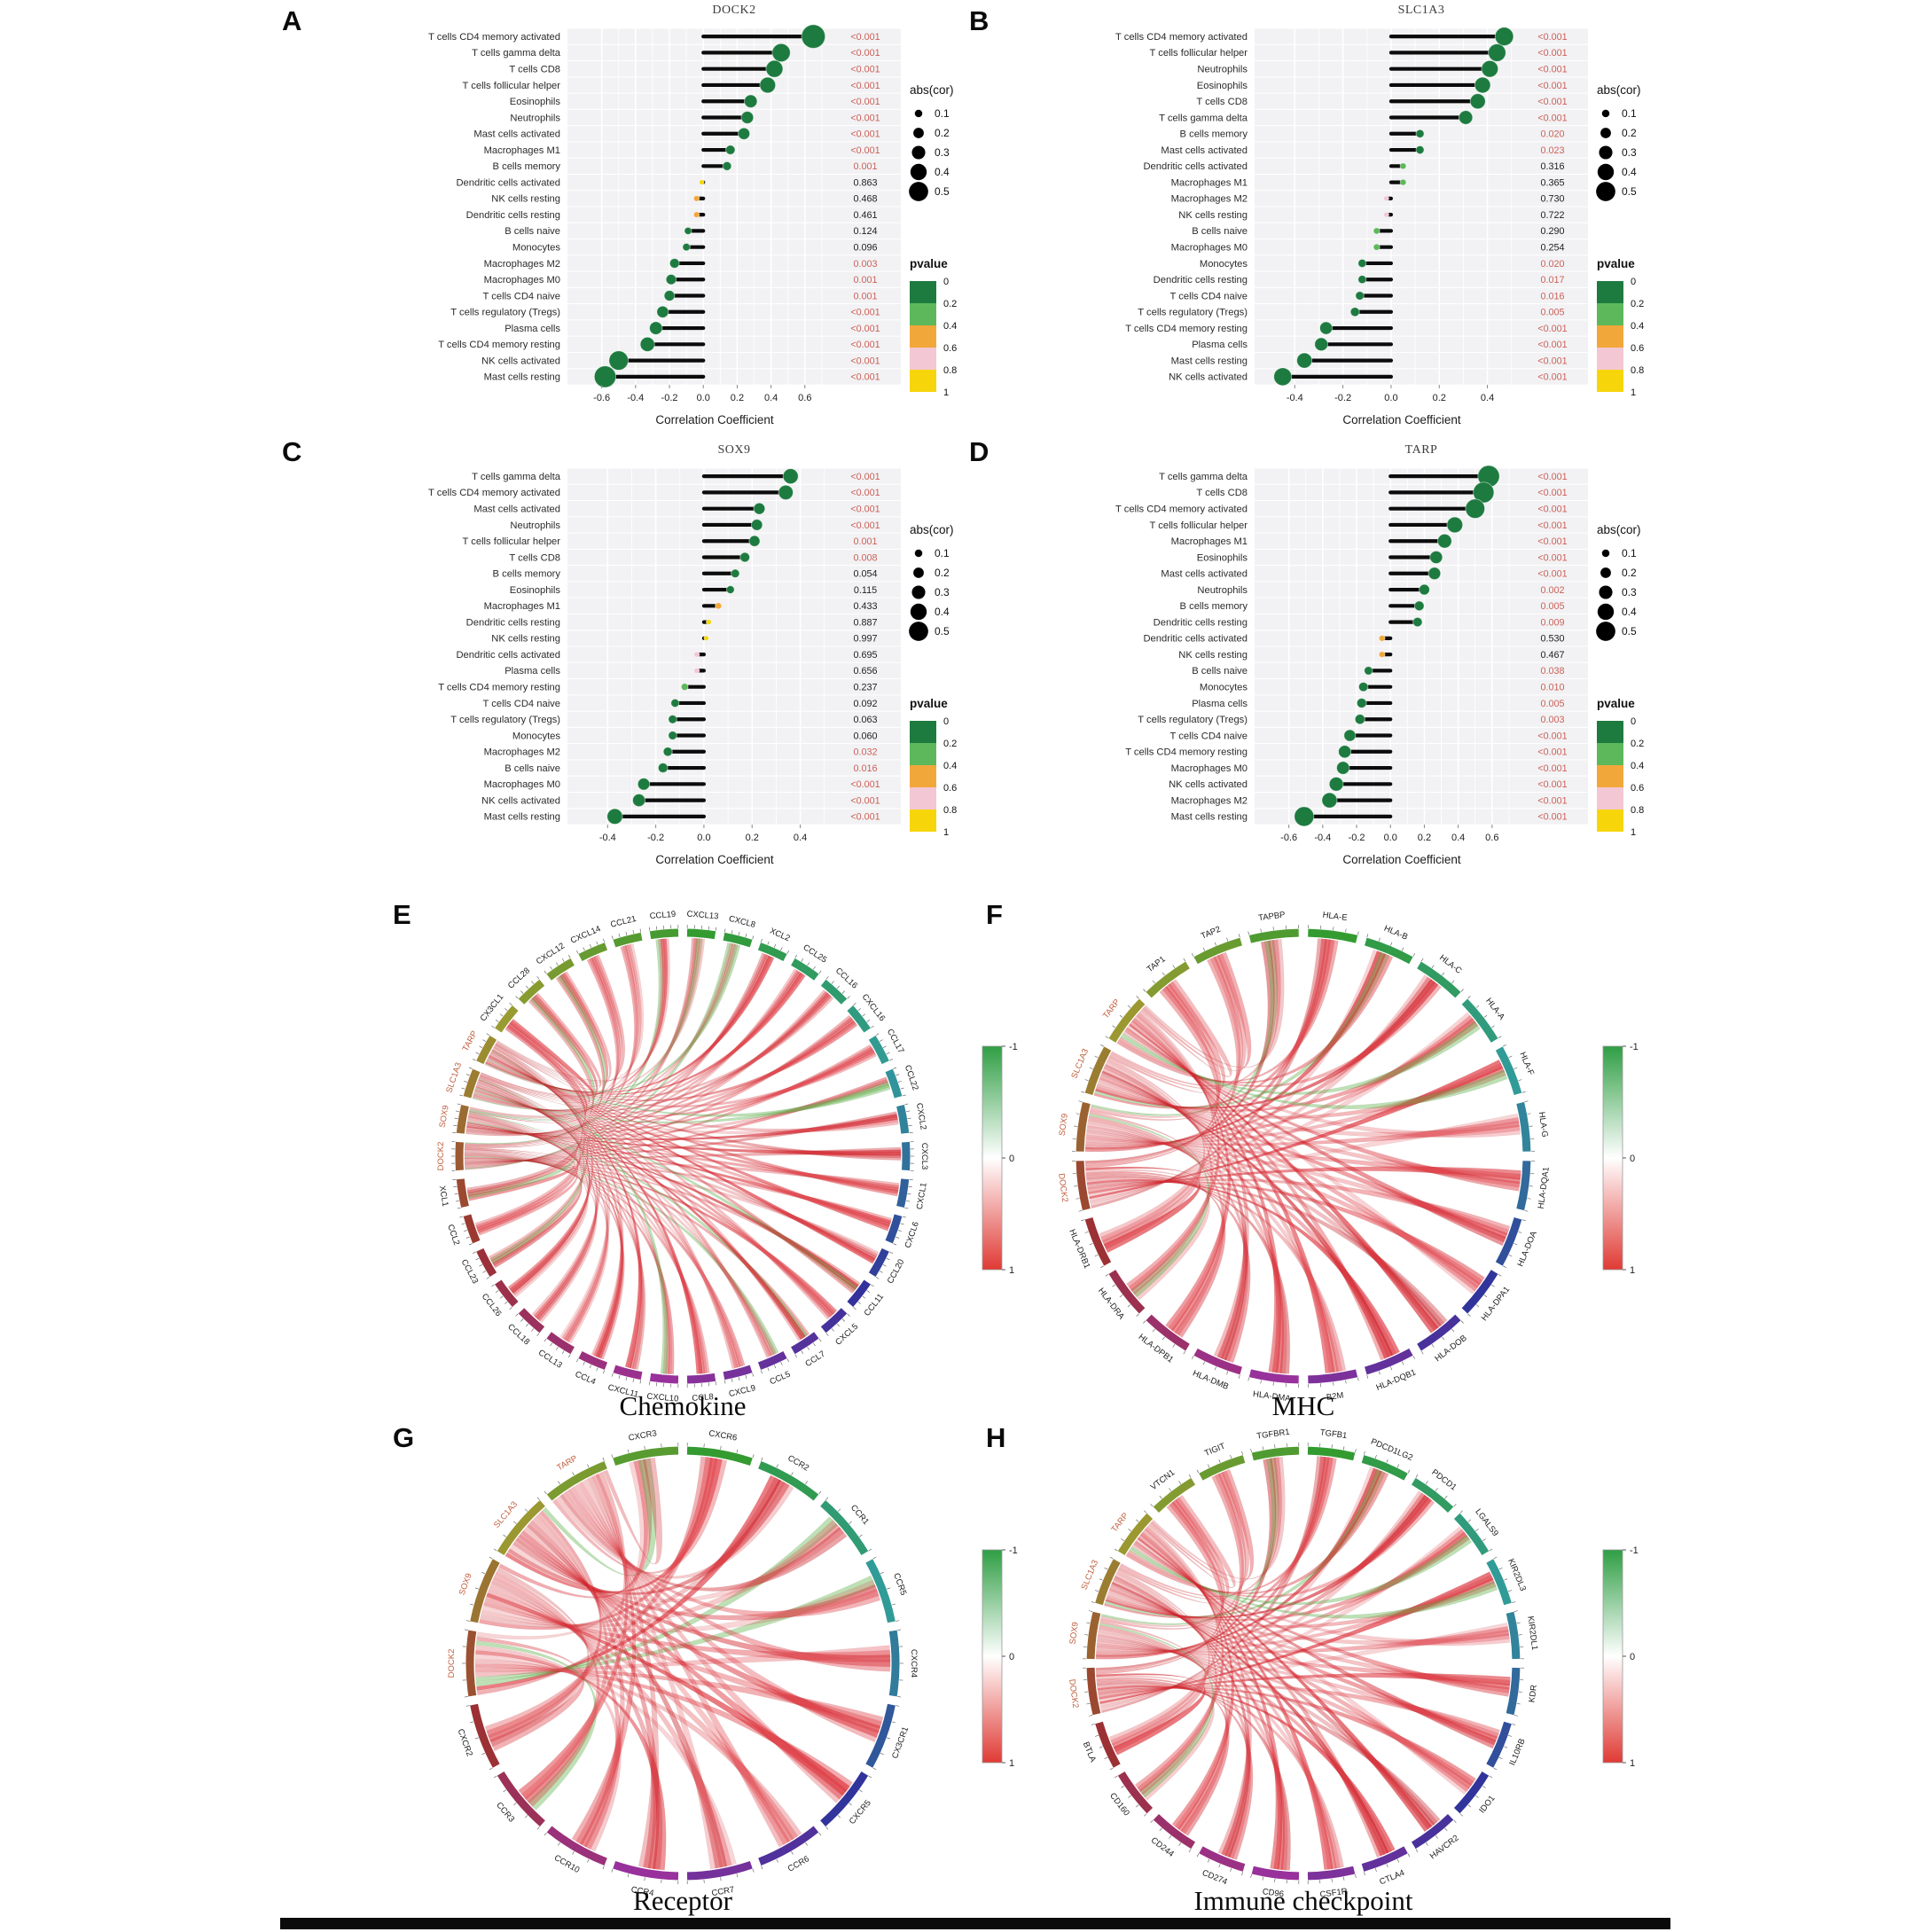 The image size is (1932, 1932). I want to click on panel-letter-F: F, so click(995, 914).